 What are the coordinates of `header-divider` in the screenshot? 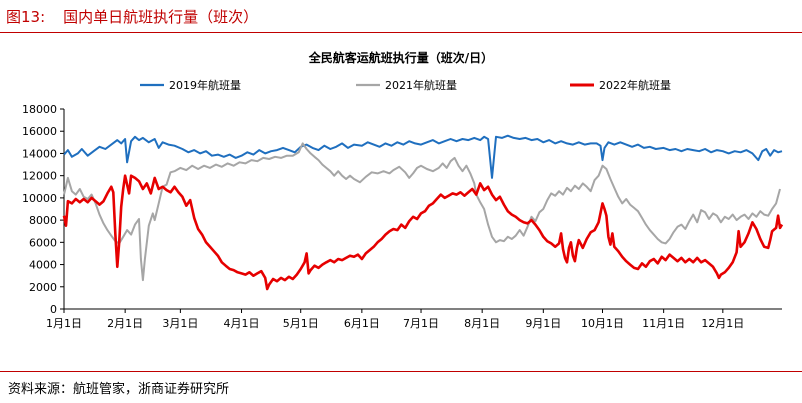 It's located at (401, 32).